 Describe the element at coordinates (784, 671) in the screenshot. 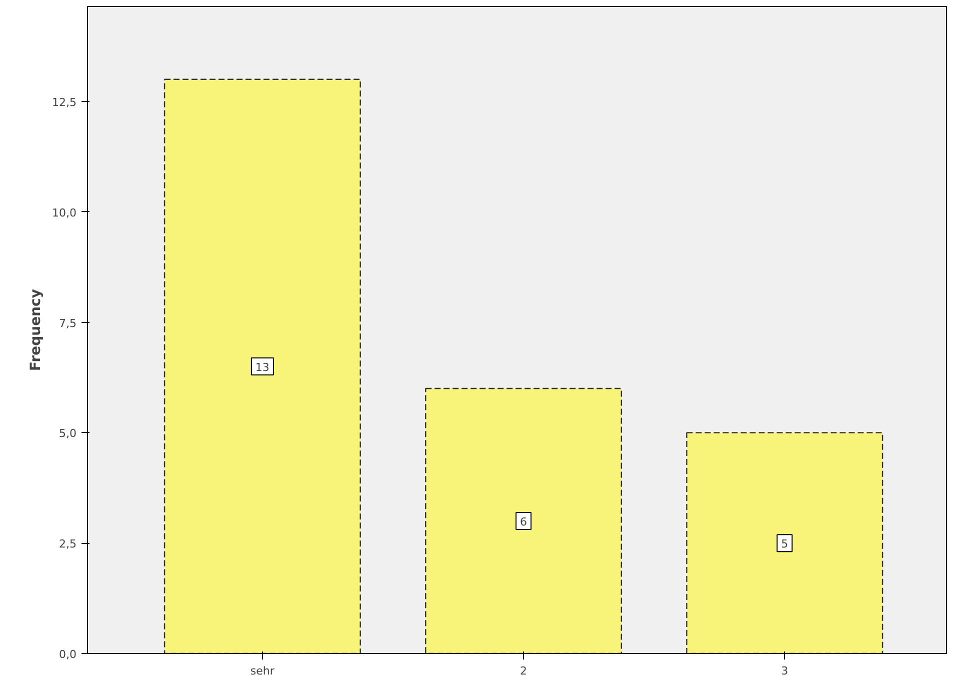

I see `x-tick-label: 3` at that location.